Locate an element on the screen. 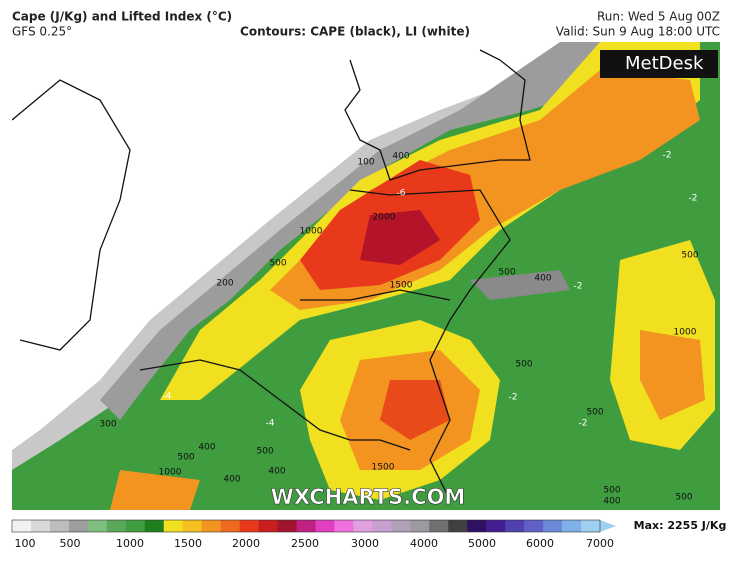 The image size is (732, 561). colorbar-tick-label: 3000 is located at coordinates (365, 543).